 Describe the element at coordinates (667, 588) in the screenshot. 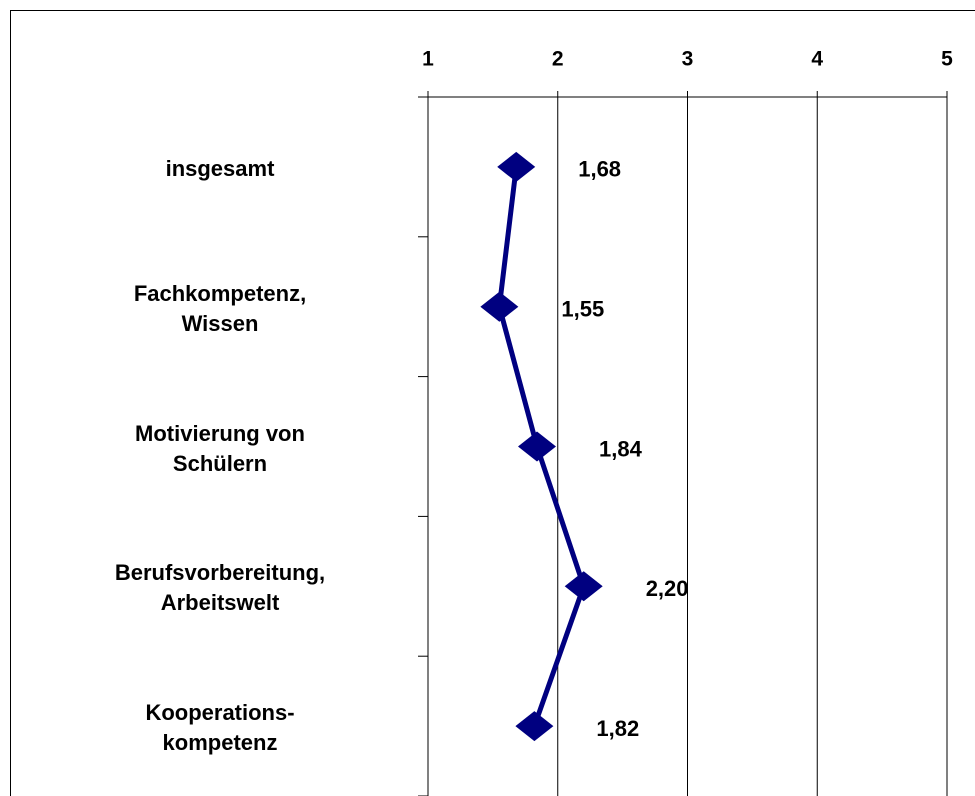

I see `data-label: 2,20` at that location.